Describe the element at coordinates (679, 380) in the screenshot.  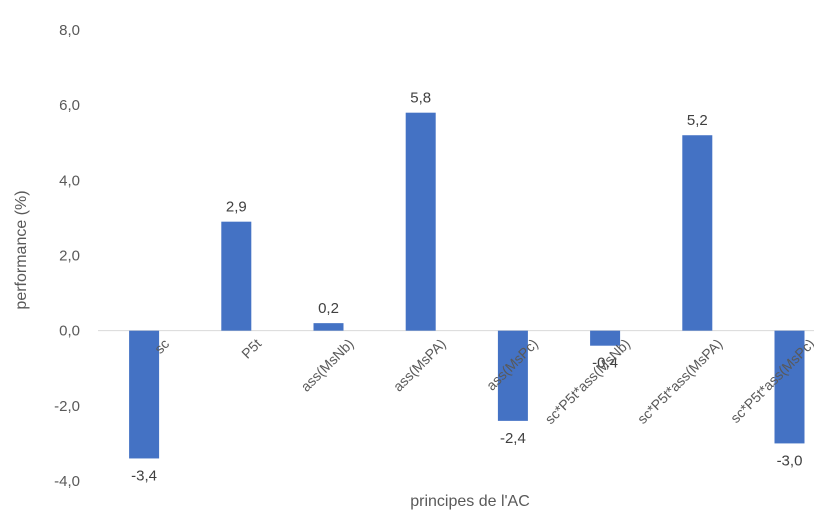
I see `category-label: sc*P5t*ass(MsPA)` at that location.